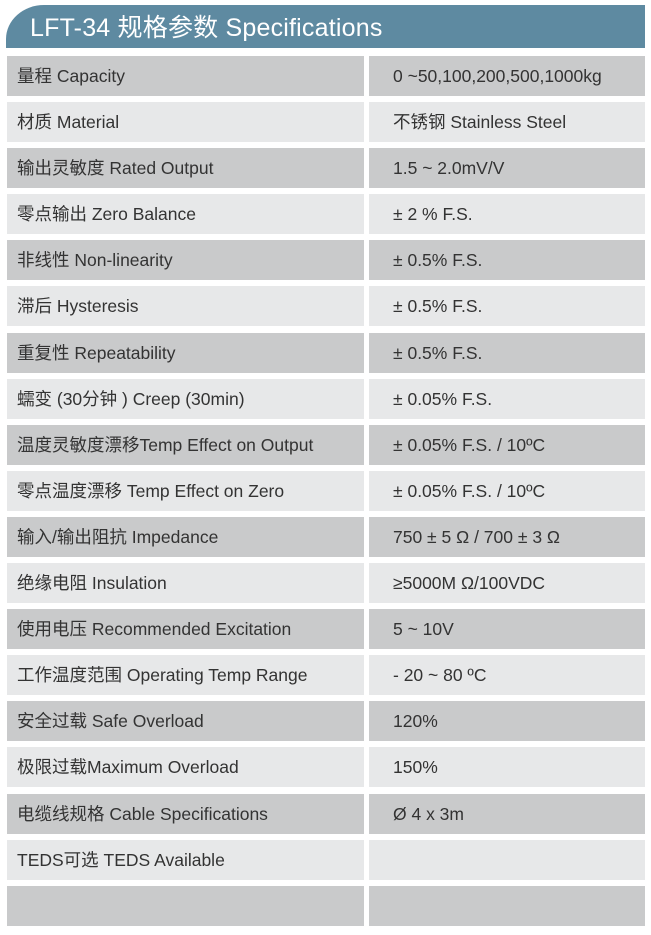  What do you see at coordinates (185, 905) in the screenshot?
I see `spec-label` at bounding box center [185, 905].